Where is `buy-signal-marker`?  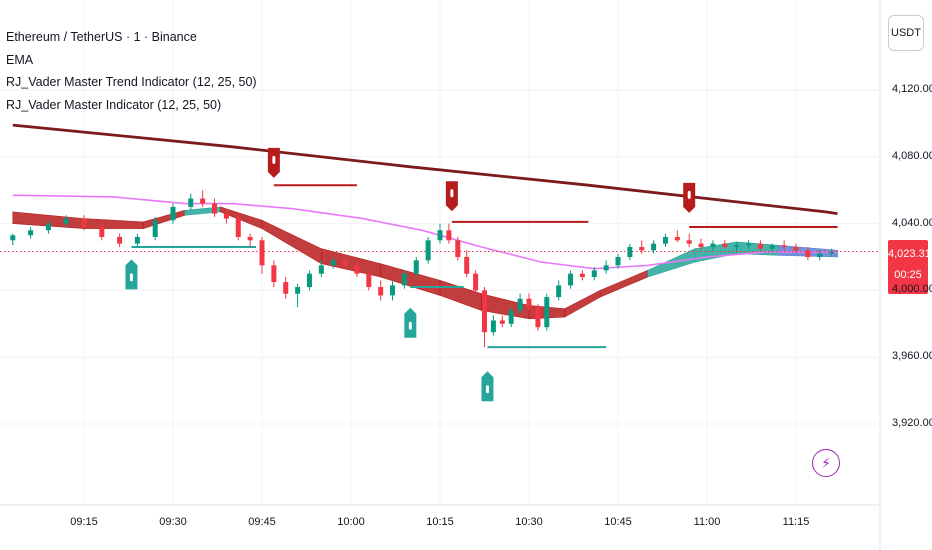
buy-signal-marker is located at coordinates (131, 274).